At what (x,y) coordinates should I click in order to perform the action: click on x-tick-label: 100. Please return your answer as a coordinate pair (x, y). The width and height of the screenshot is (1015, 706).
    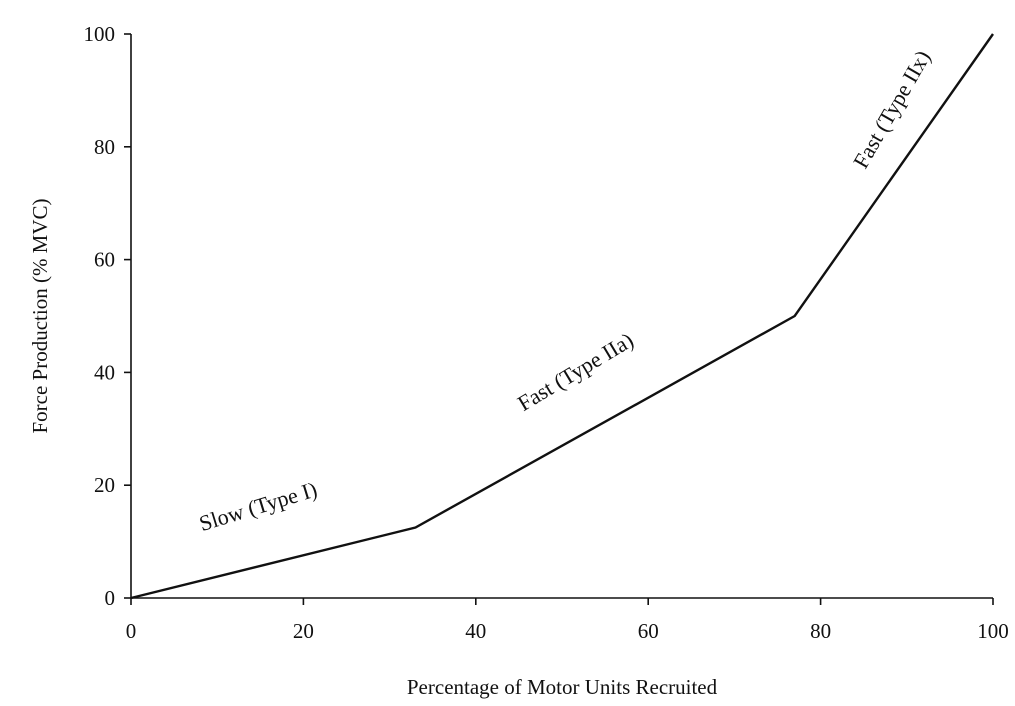
    Looking at the image, I should click on (993, 631).